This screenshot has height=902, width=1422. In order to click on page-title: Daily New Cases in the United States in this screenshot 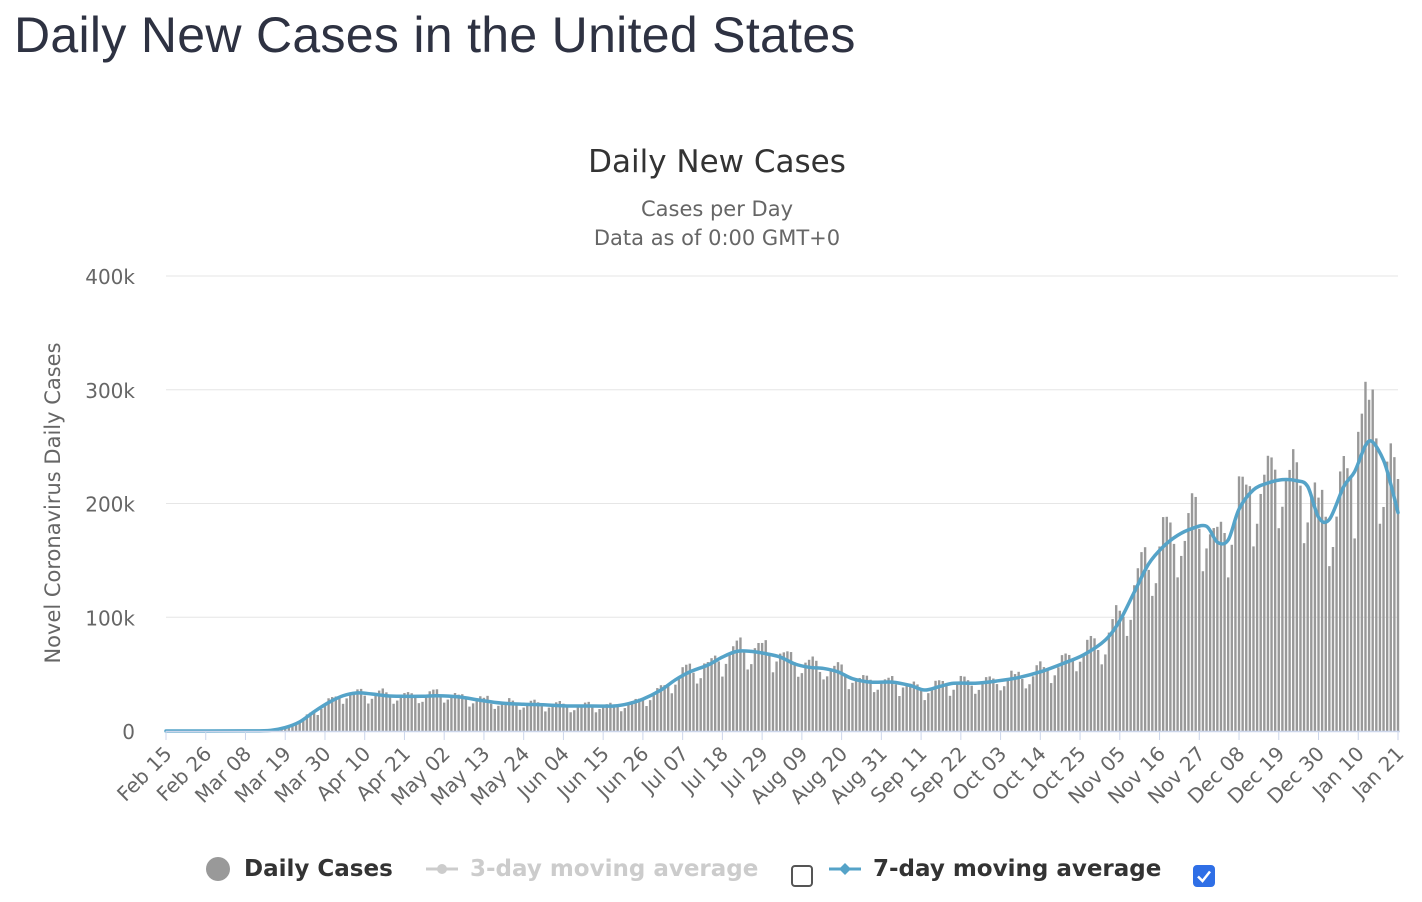, I will do `click(435, 35)`.